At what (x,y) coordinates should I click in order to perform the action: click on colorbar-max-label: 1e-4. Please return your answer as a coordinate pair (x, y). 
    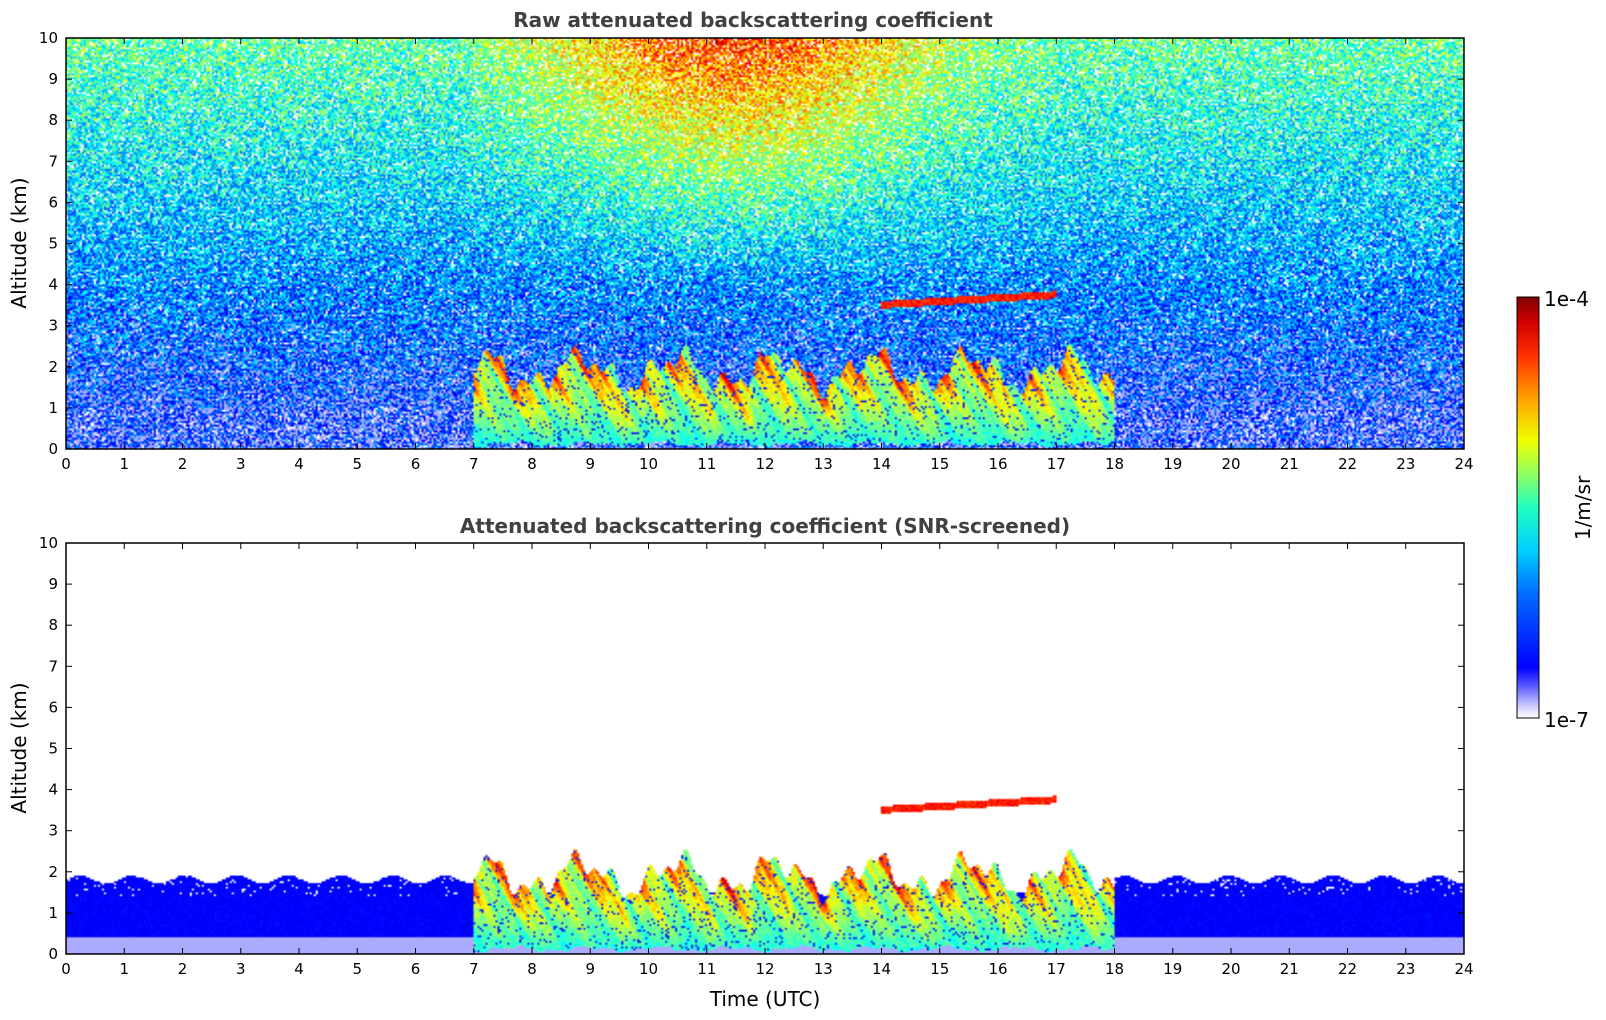
    Looking at the image, I should click on (1566, 299).